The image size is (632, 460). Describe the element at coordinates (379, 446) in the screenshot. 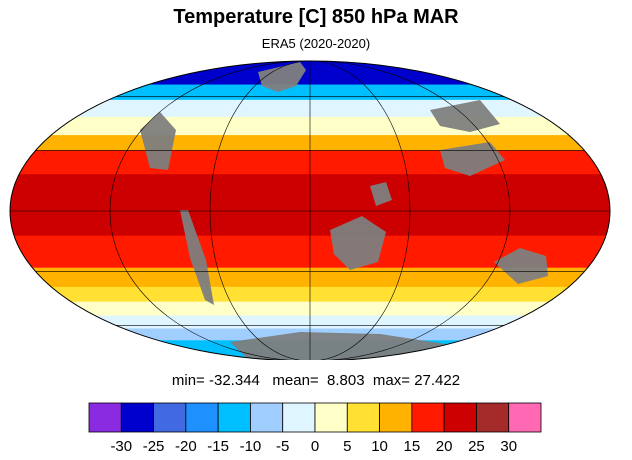

I see `colorbar-tick-label: 10` at that location.